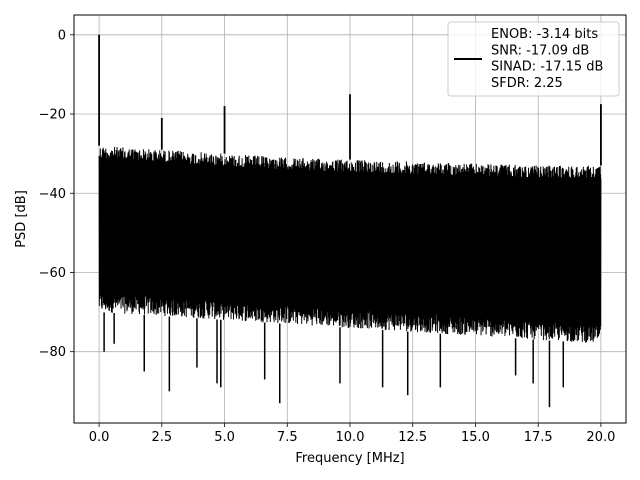 Image resolution: width=640 pixels, height=480 pixels. What do you see at coordinates (62, 35) in the screenshot?
I see `y-tick-label: 0` at bounding box center [62, 35].